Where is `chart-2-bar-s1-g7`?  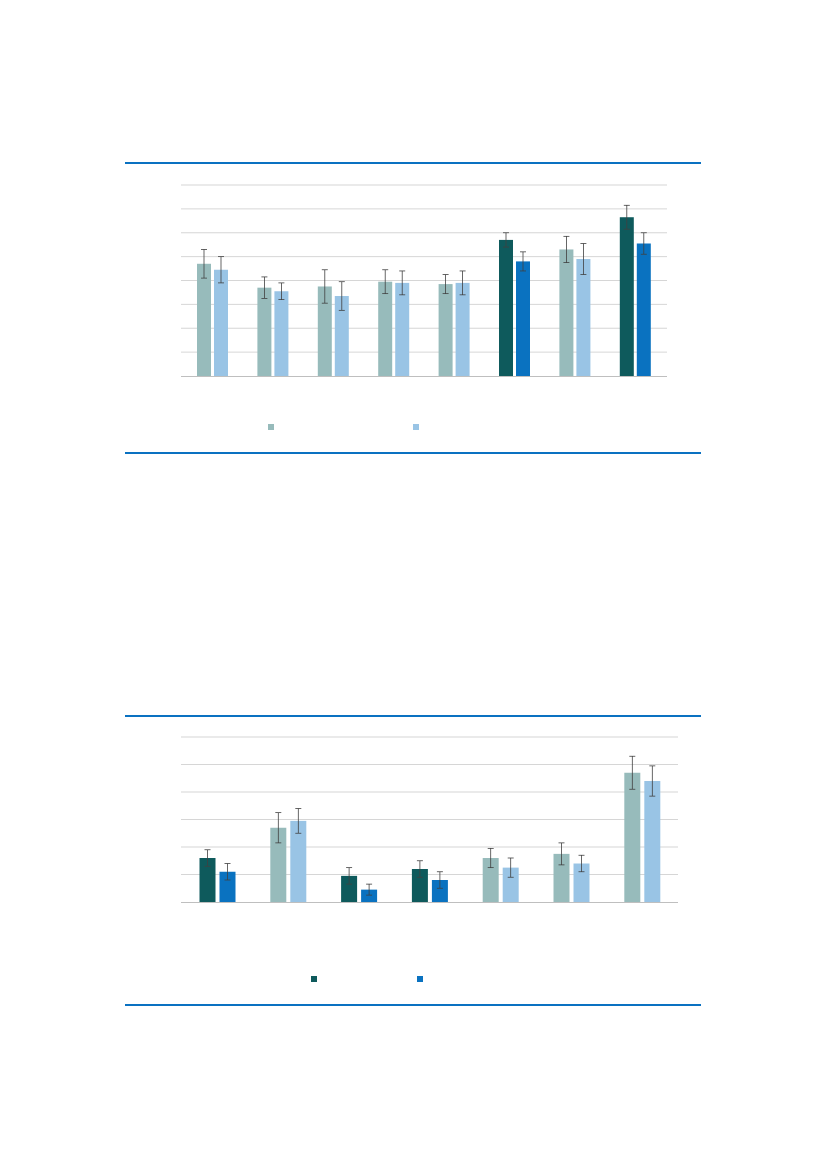
chart-2-bar-s1-g7 is located at coordinates (632, 837).